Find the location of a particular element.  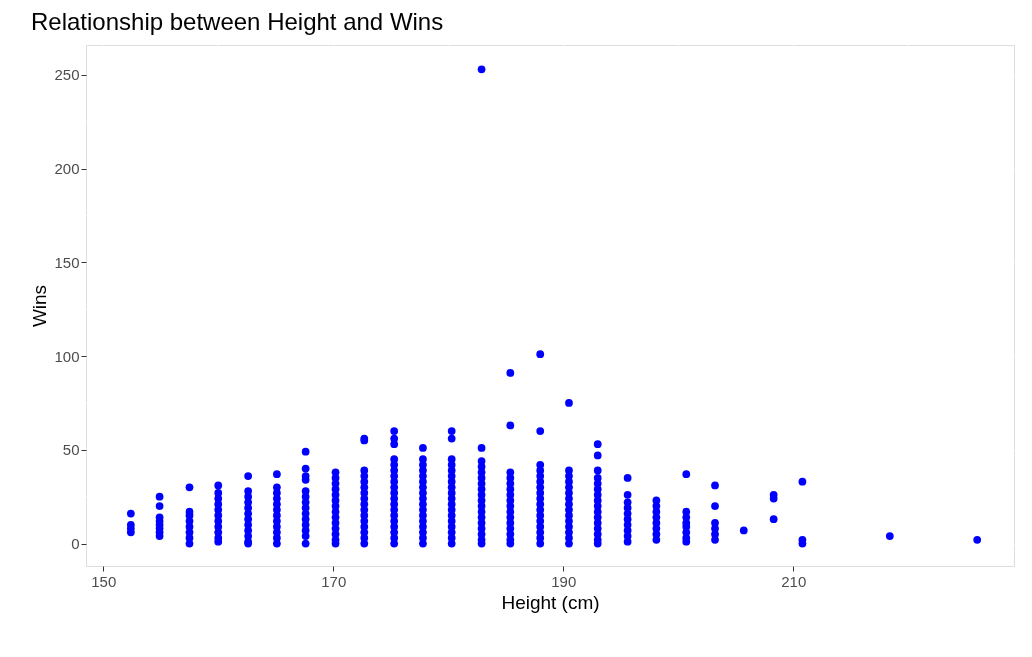

y-tick-label: 50 is located at coordinates (71, 450).